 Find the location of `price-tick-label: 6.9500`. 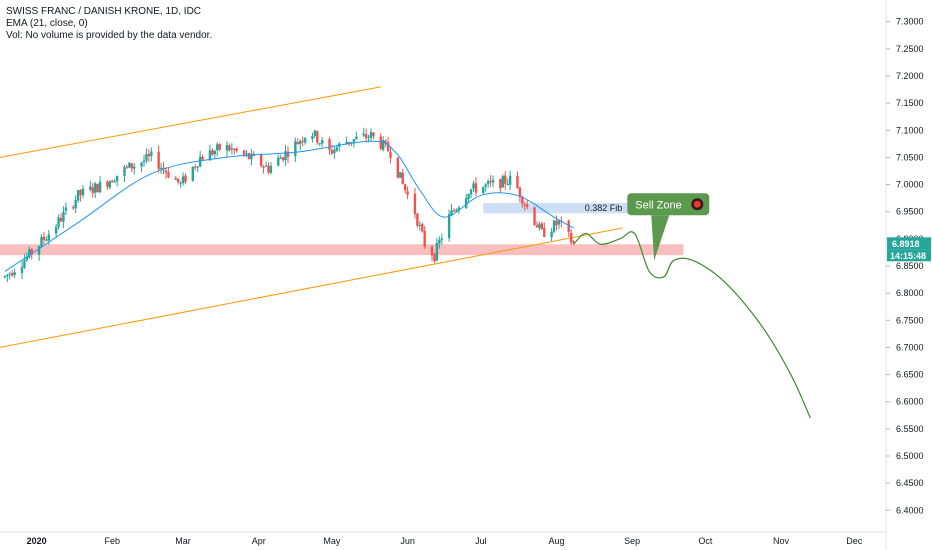

price-tick-label: 6.9500 is located at coordinates (910, 212).